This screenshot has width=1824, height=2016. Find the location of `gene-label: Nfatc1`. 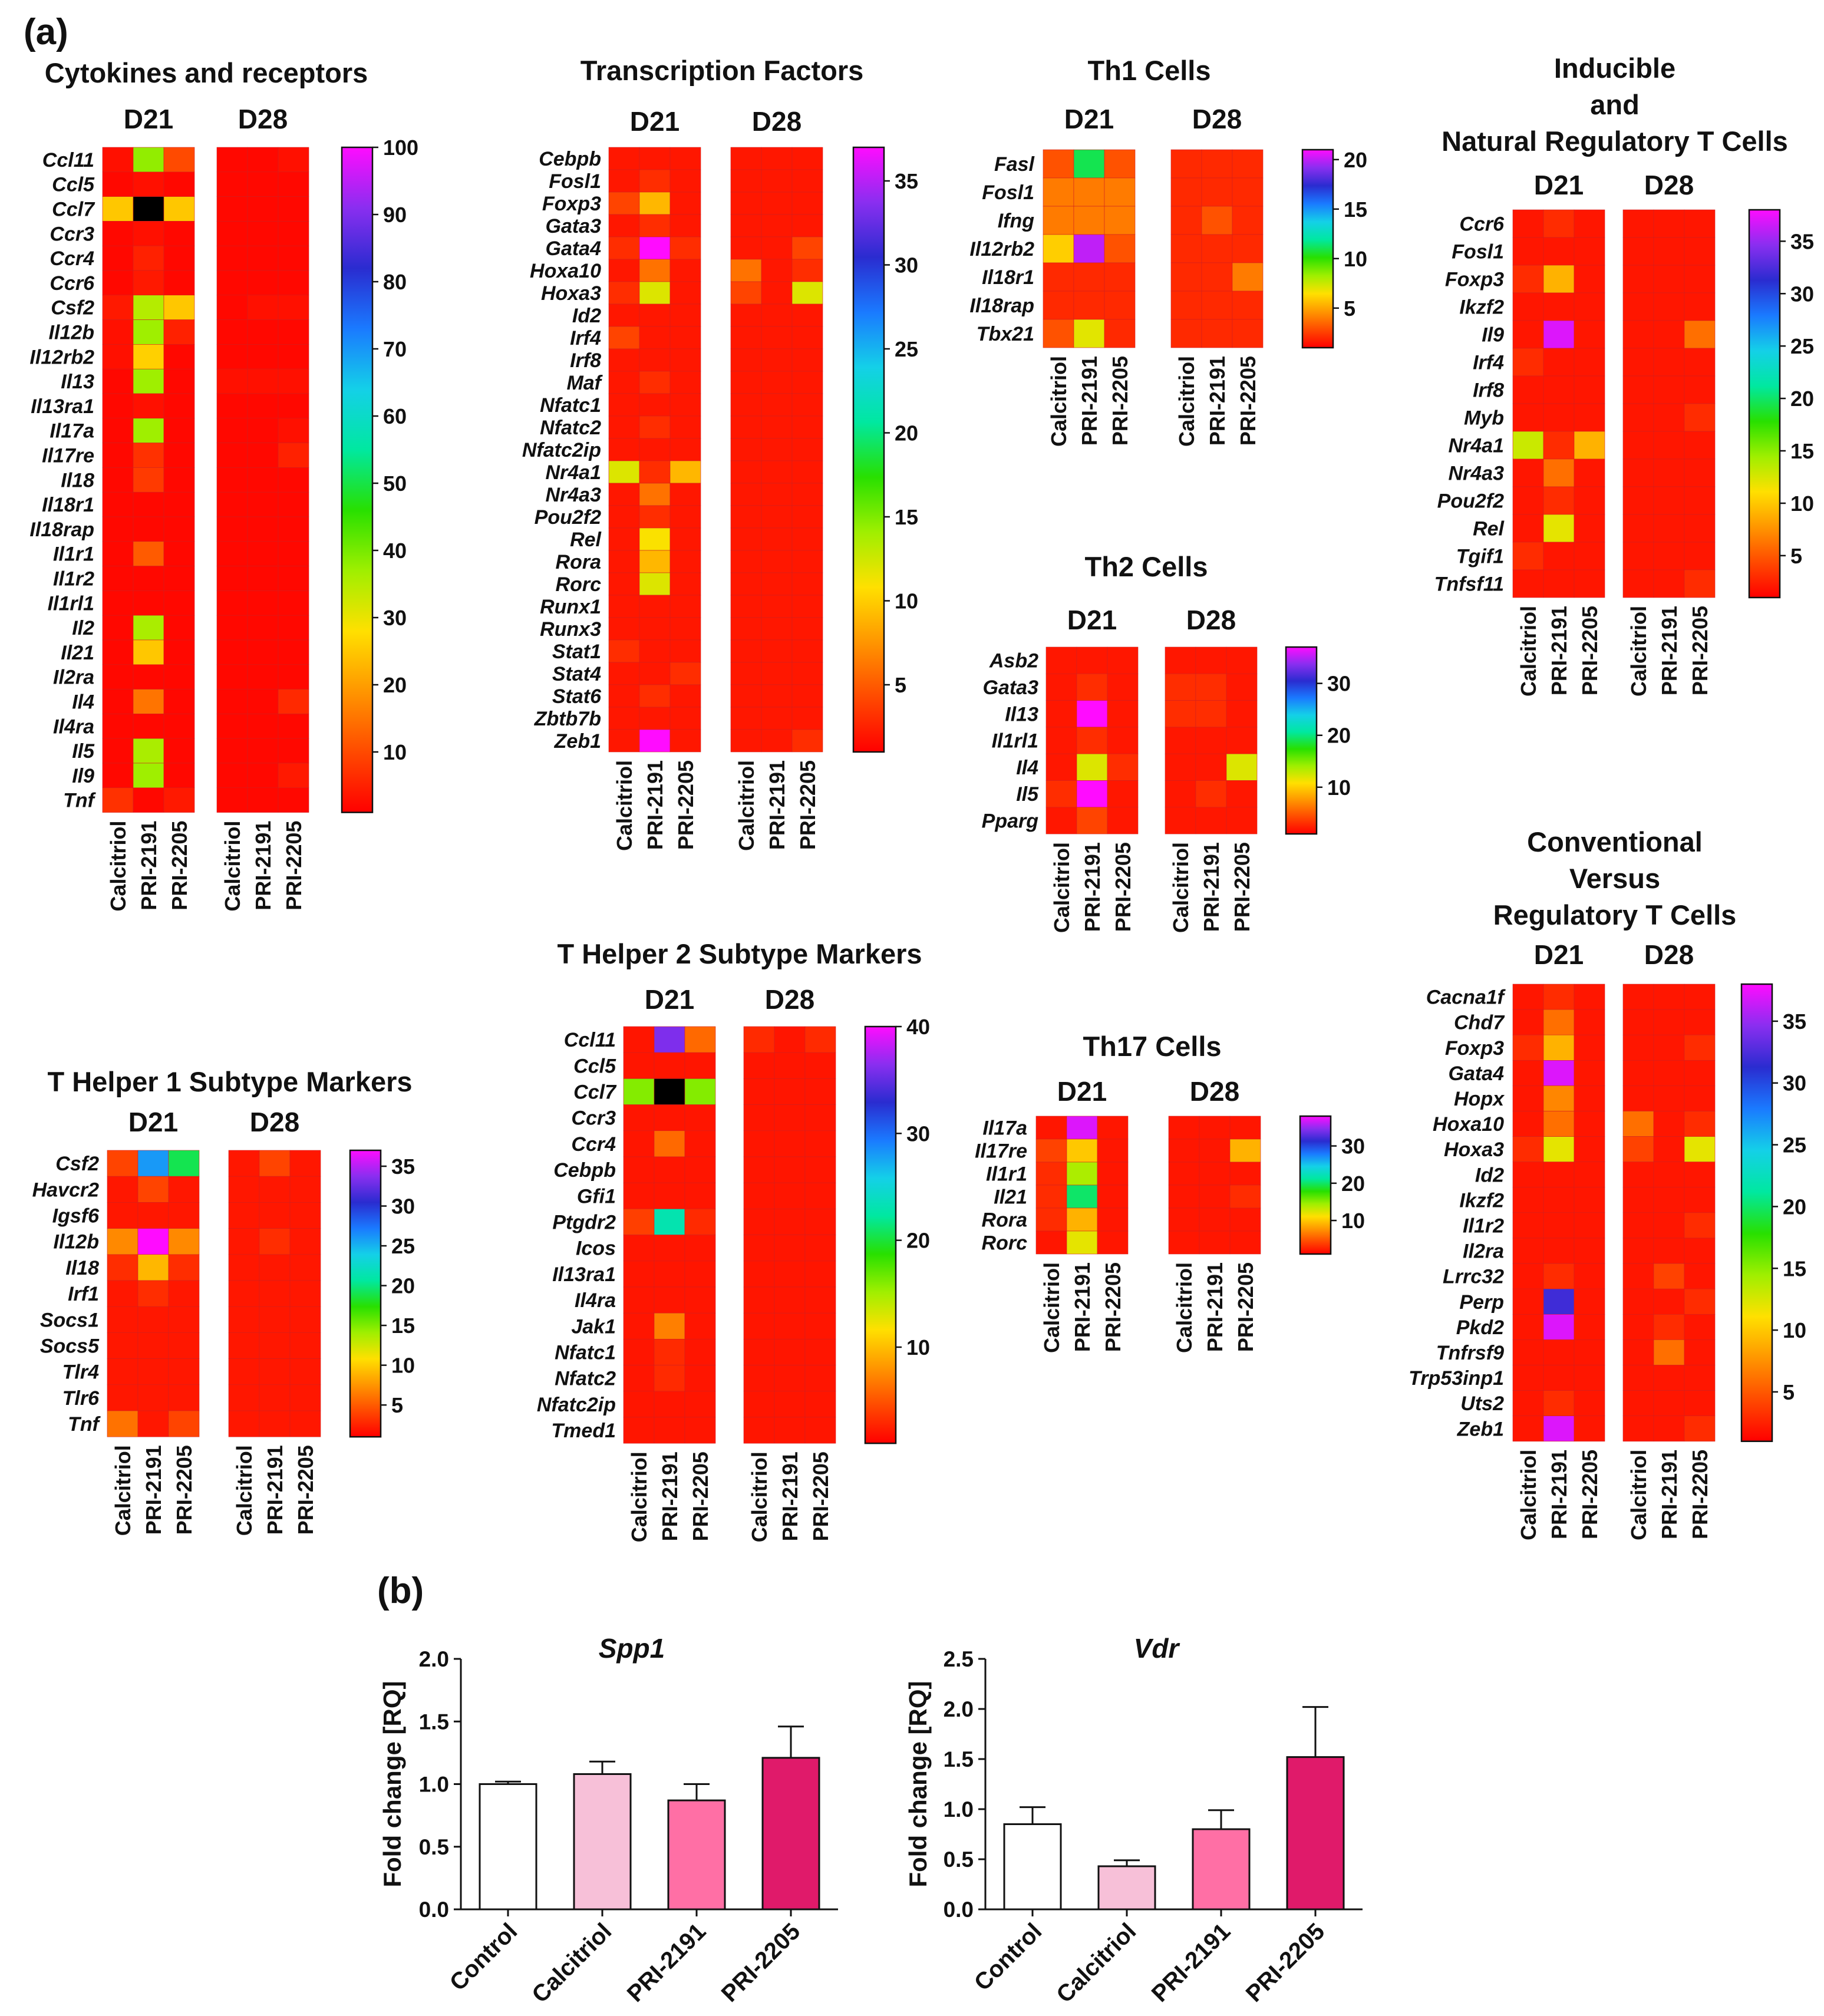

gene-label: Nfatc1 is located at coordinates (585, 1353).